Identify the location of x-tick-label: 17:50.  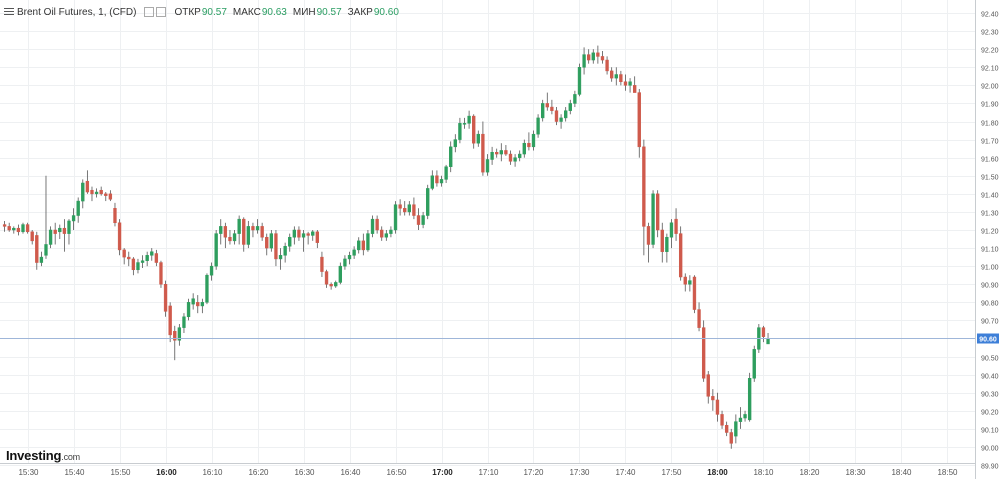
(671, 472).